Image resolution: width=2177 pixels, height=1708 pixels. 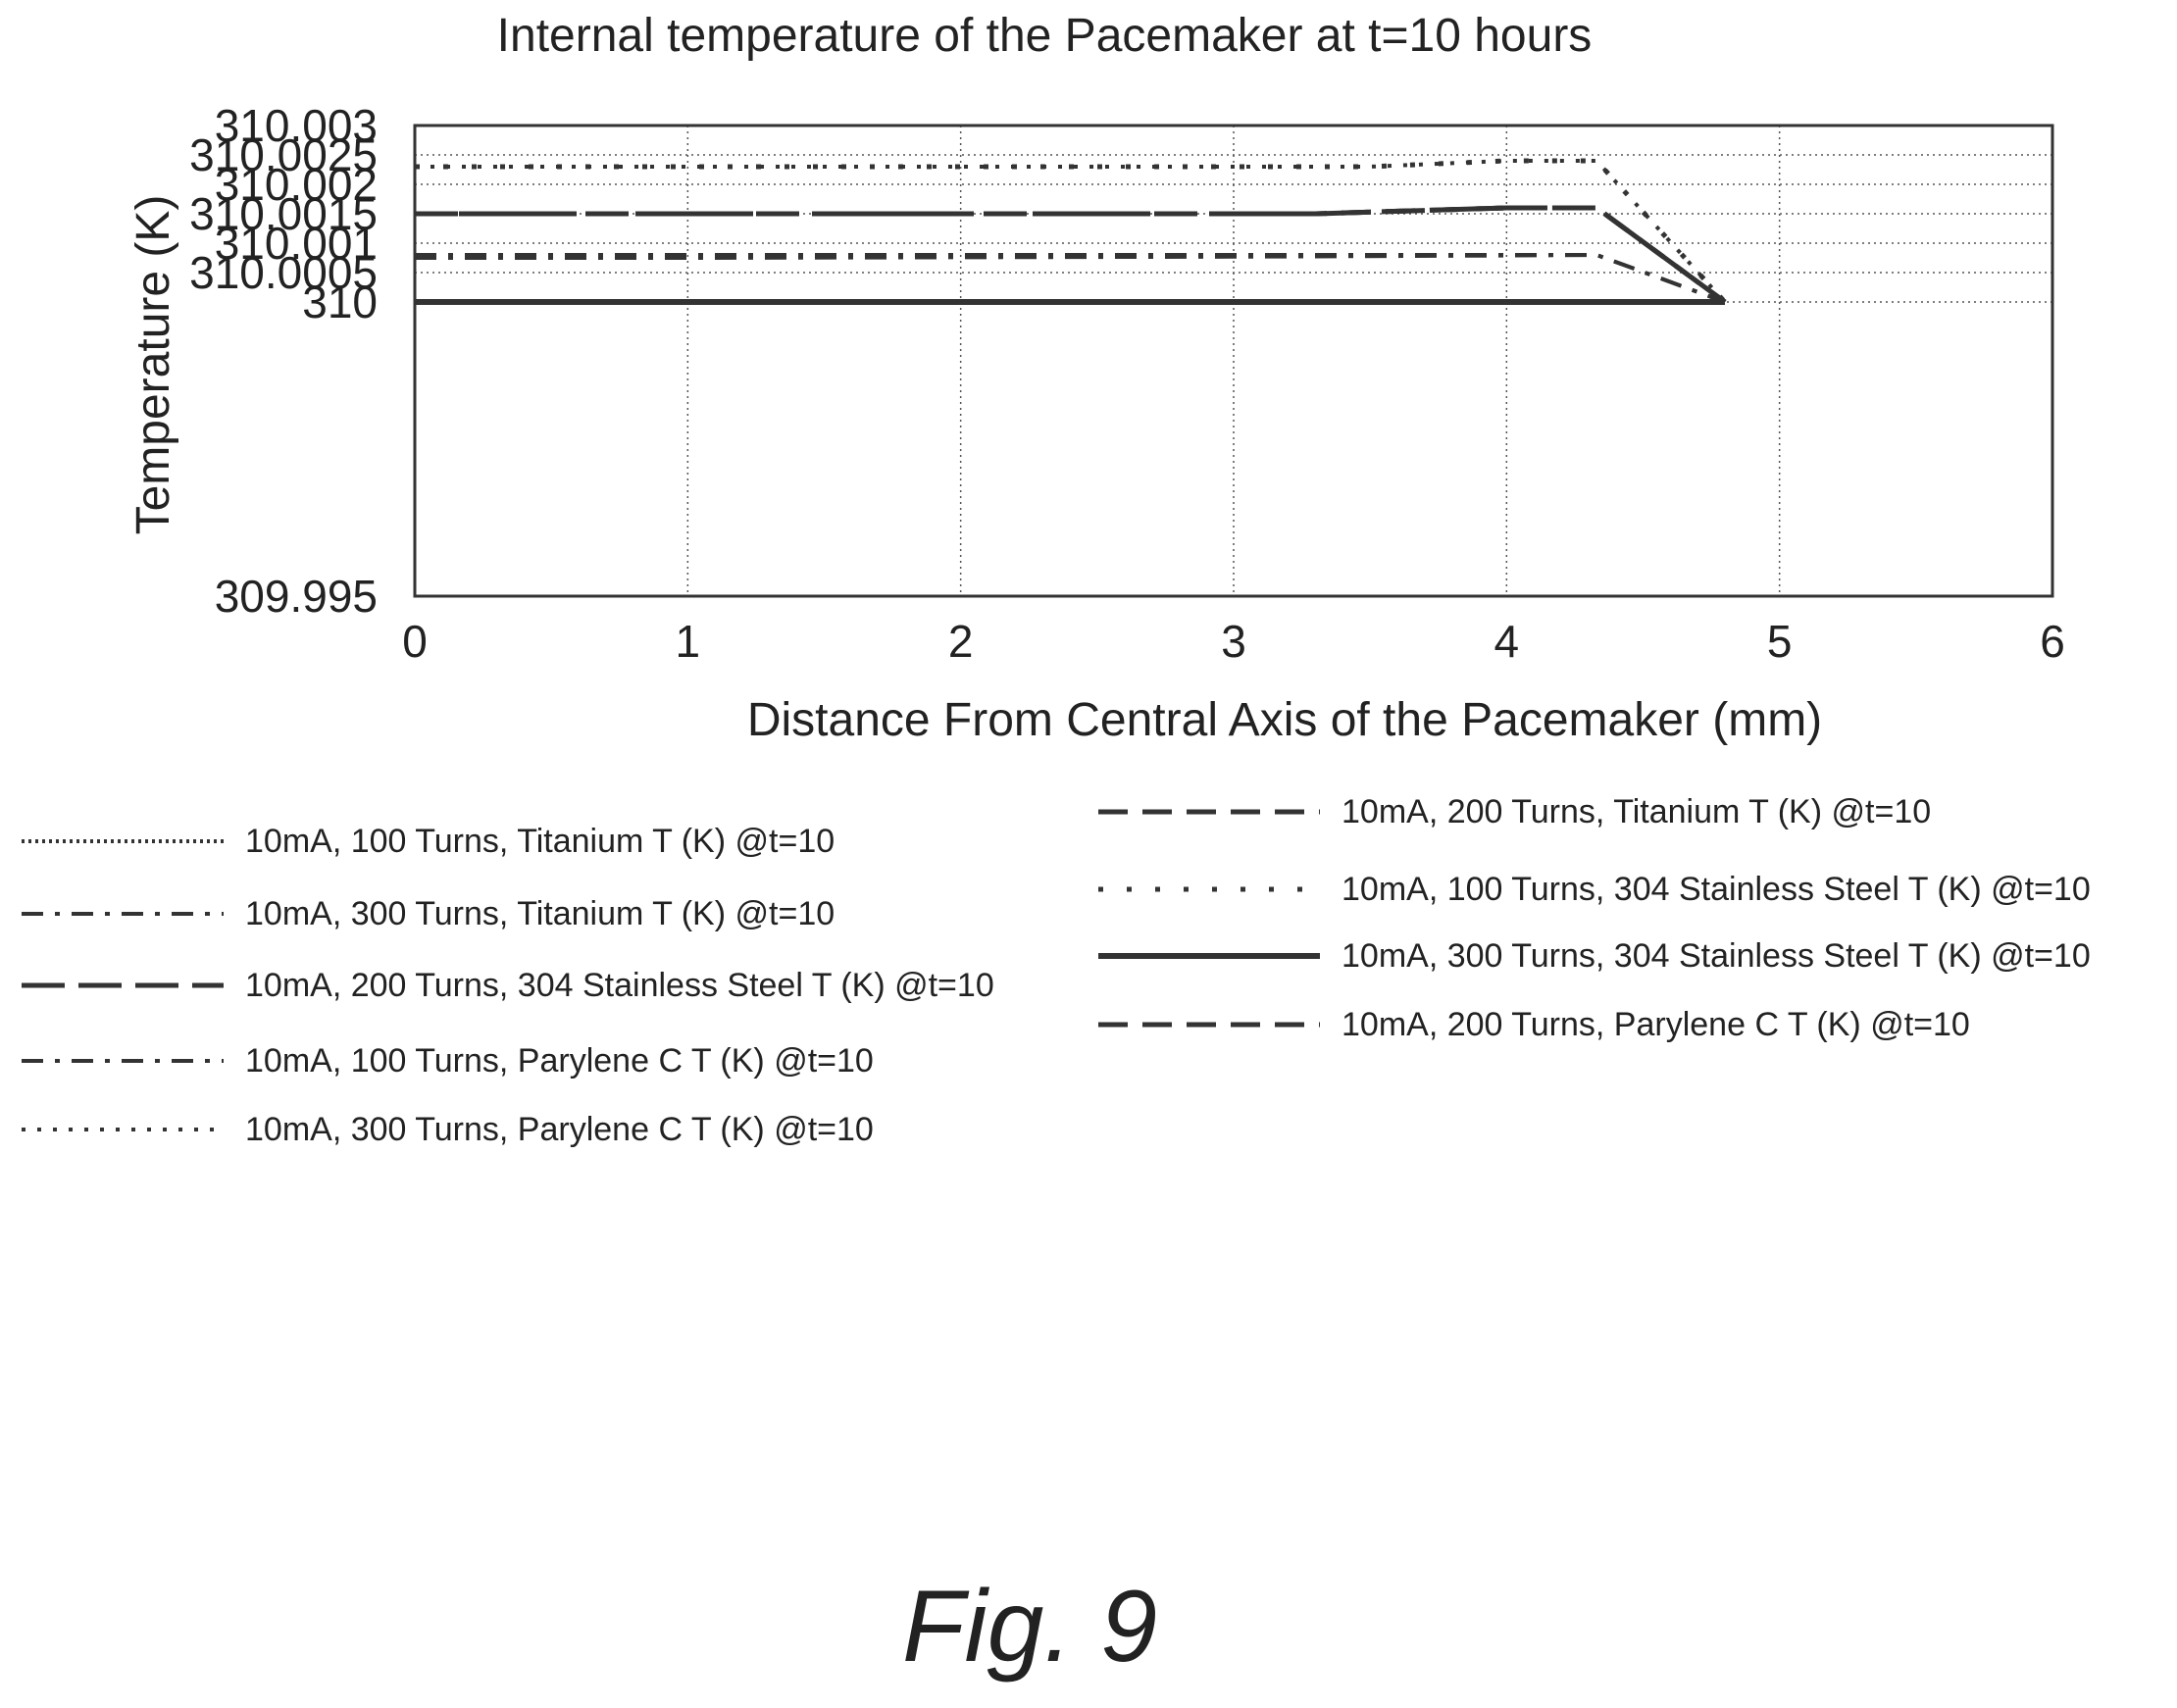 What do you see at coordinates (1656, 1024) in the screenshot?
I see `legend-label: 10mA, 200 Turns, Parylene C T (K) @t=10` at bounding box center [1656, 1024].